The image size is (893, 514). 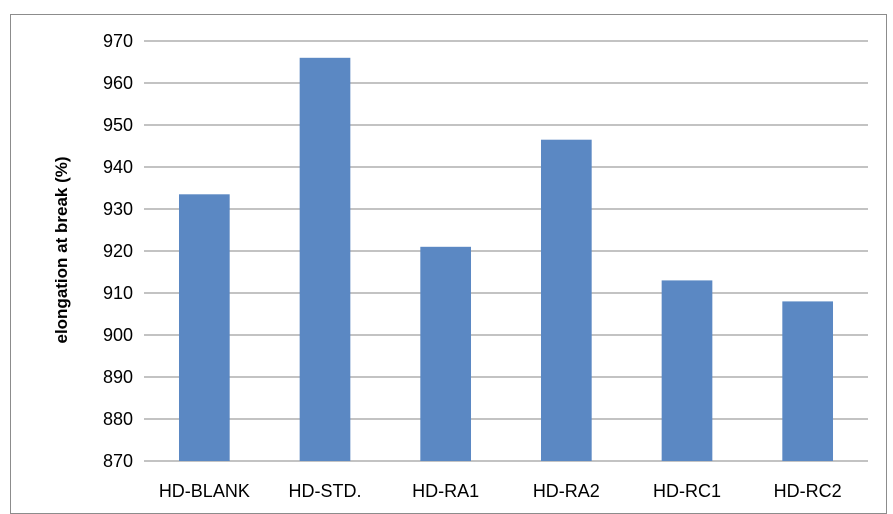 What do you see at coordinates (118, 167) in the screenshot?
I see `y-tick-label: 940` at bounding box center [118, 167].